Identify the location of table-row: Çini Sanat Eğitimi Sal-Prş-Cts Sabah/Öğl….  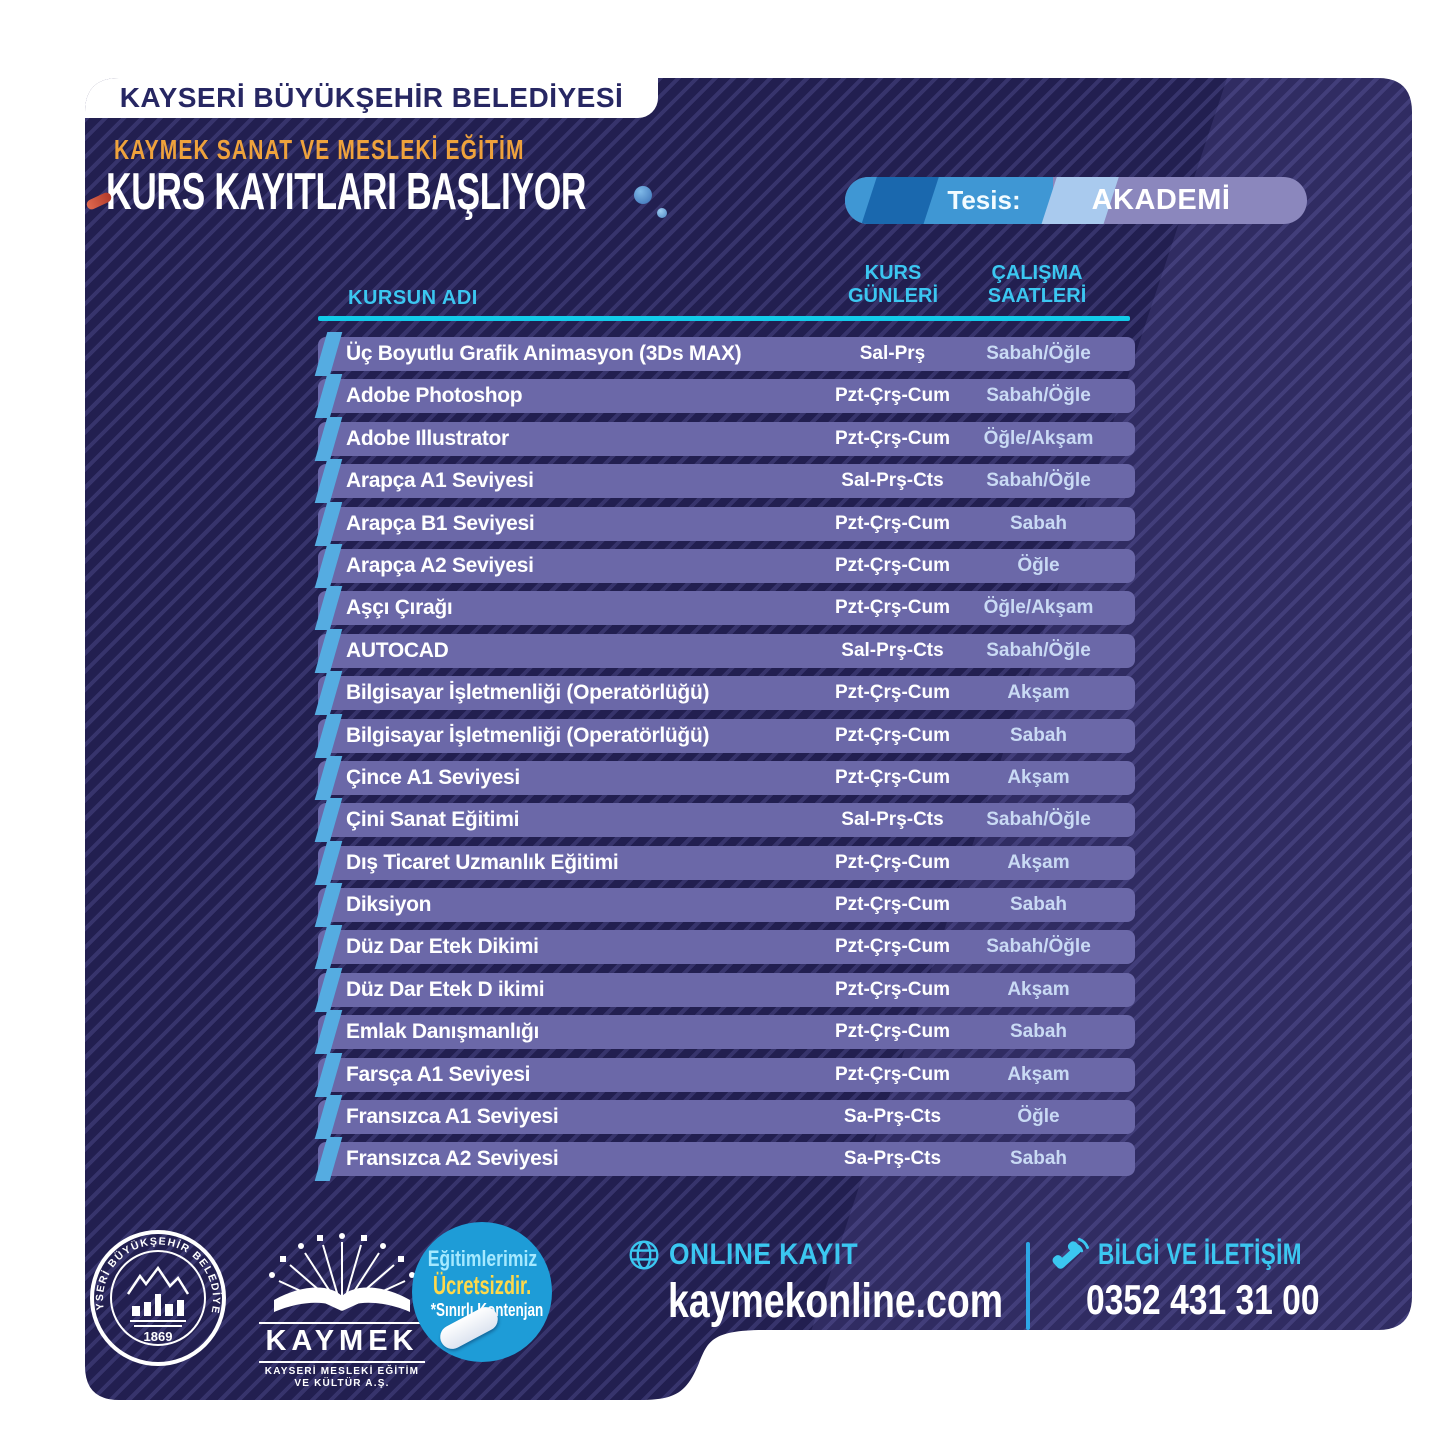
(726, 820).